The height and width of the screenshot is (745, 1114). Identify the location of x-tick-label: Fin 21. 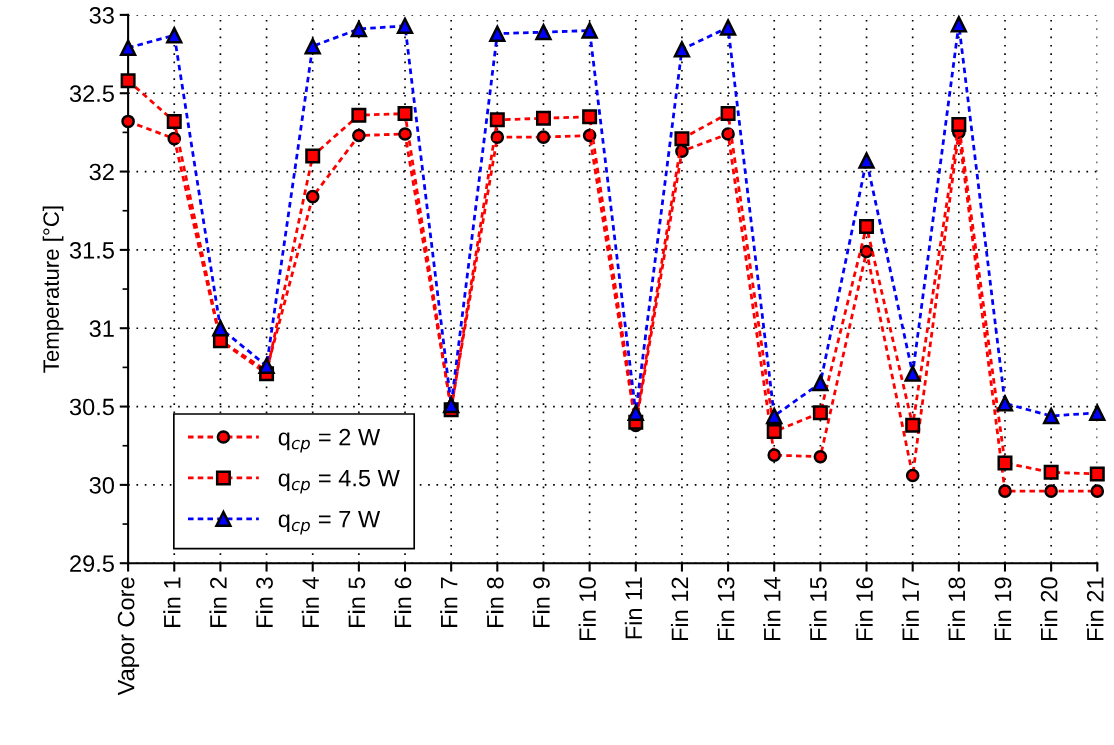
(1095, 609).